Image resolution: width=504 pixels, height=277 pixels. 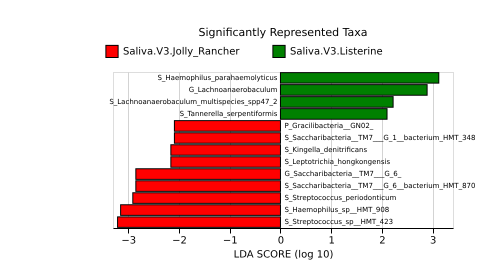 I want to click on chart-title: Significantly Represented Taxa, so click(x=283, y=32).